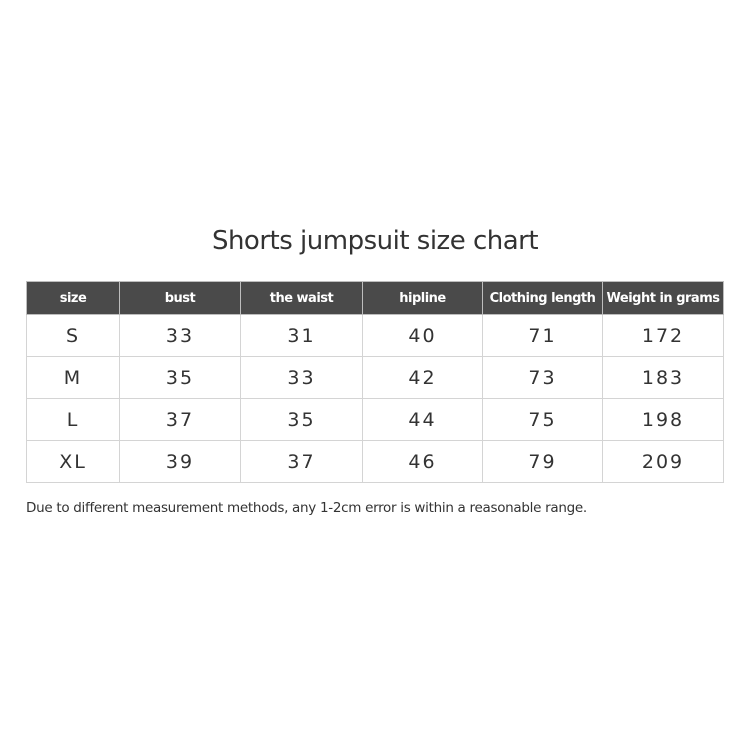 Image resolution: width=750 pixels, height=750 pixels. Describe the element at coordinates (422, 377) in the screenshot. I see `table-cell: 42` at that location.